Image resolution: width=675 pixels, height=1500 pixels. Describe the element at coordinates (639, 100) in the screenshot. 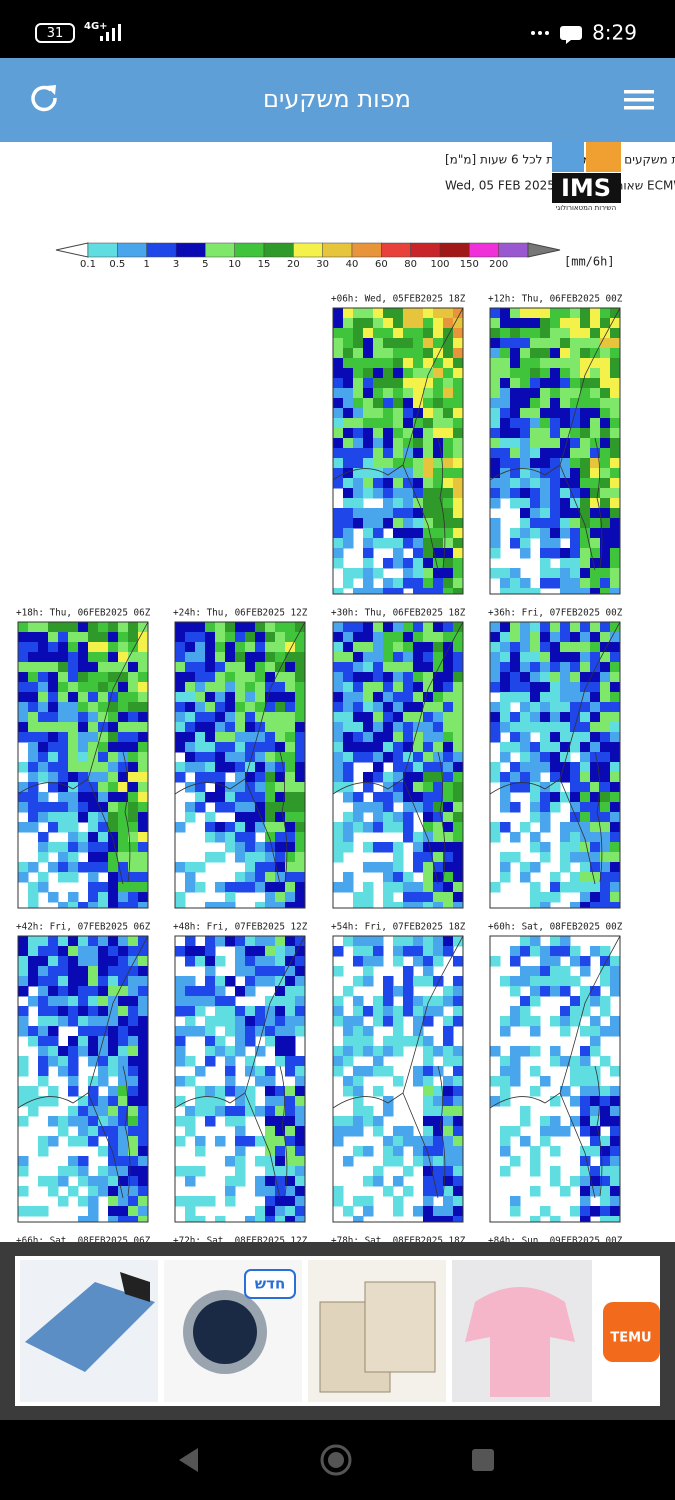

I see `menu-button` at that location.